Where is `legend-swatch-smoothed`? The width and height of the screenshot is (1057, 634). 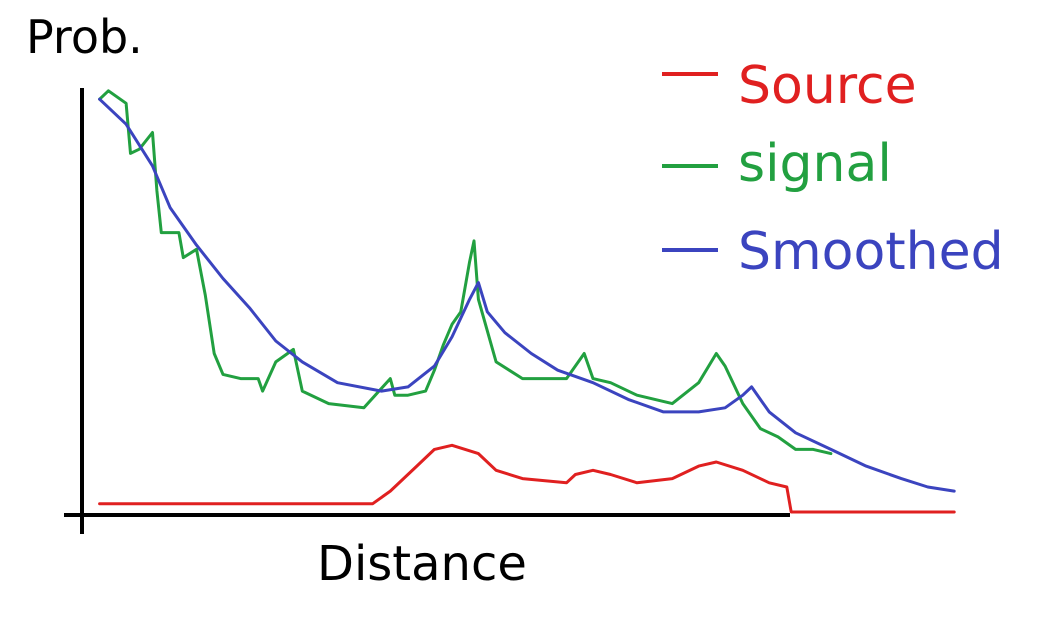
legend-swatch-smoothed is located at coordinates (690, 250).